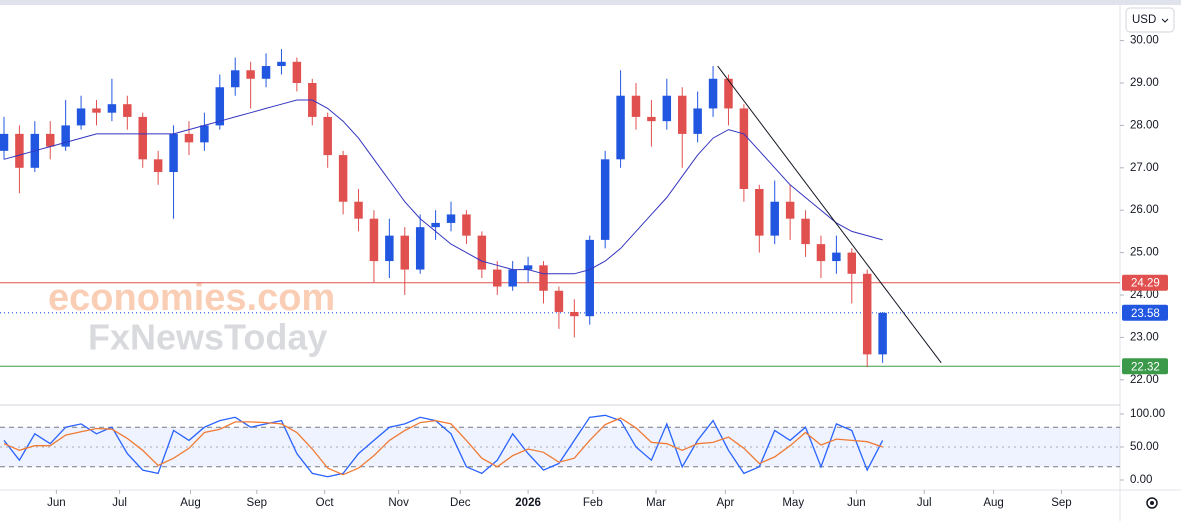  I want to click on trendline, so click(829, 214).